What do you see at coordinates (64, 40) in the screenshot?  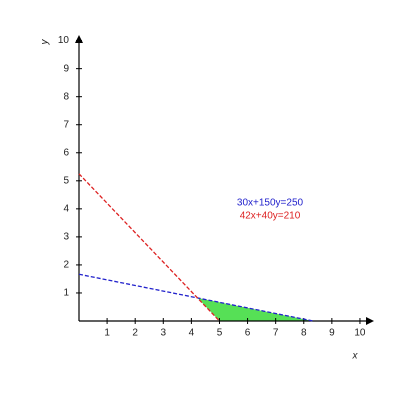 I see `y-tick-label: 10` at bounding box center [64, 40].